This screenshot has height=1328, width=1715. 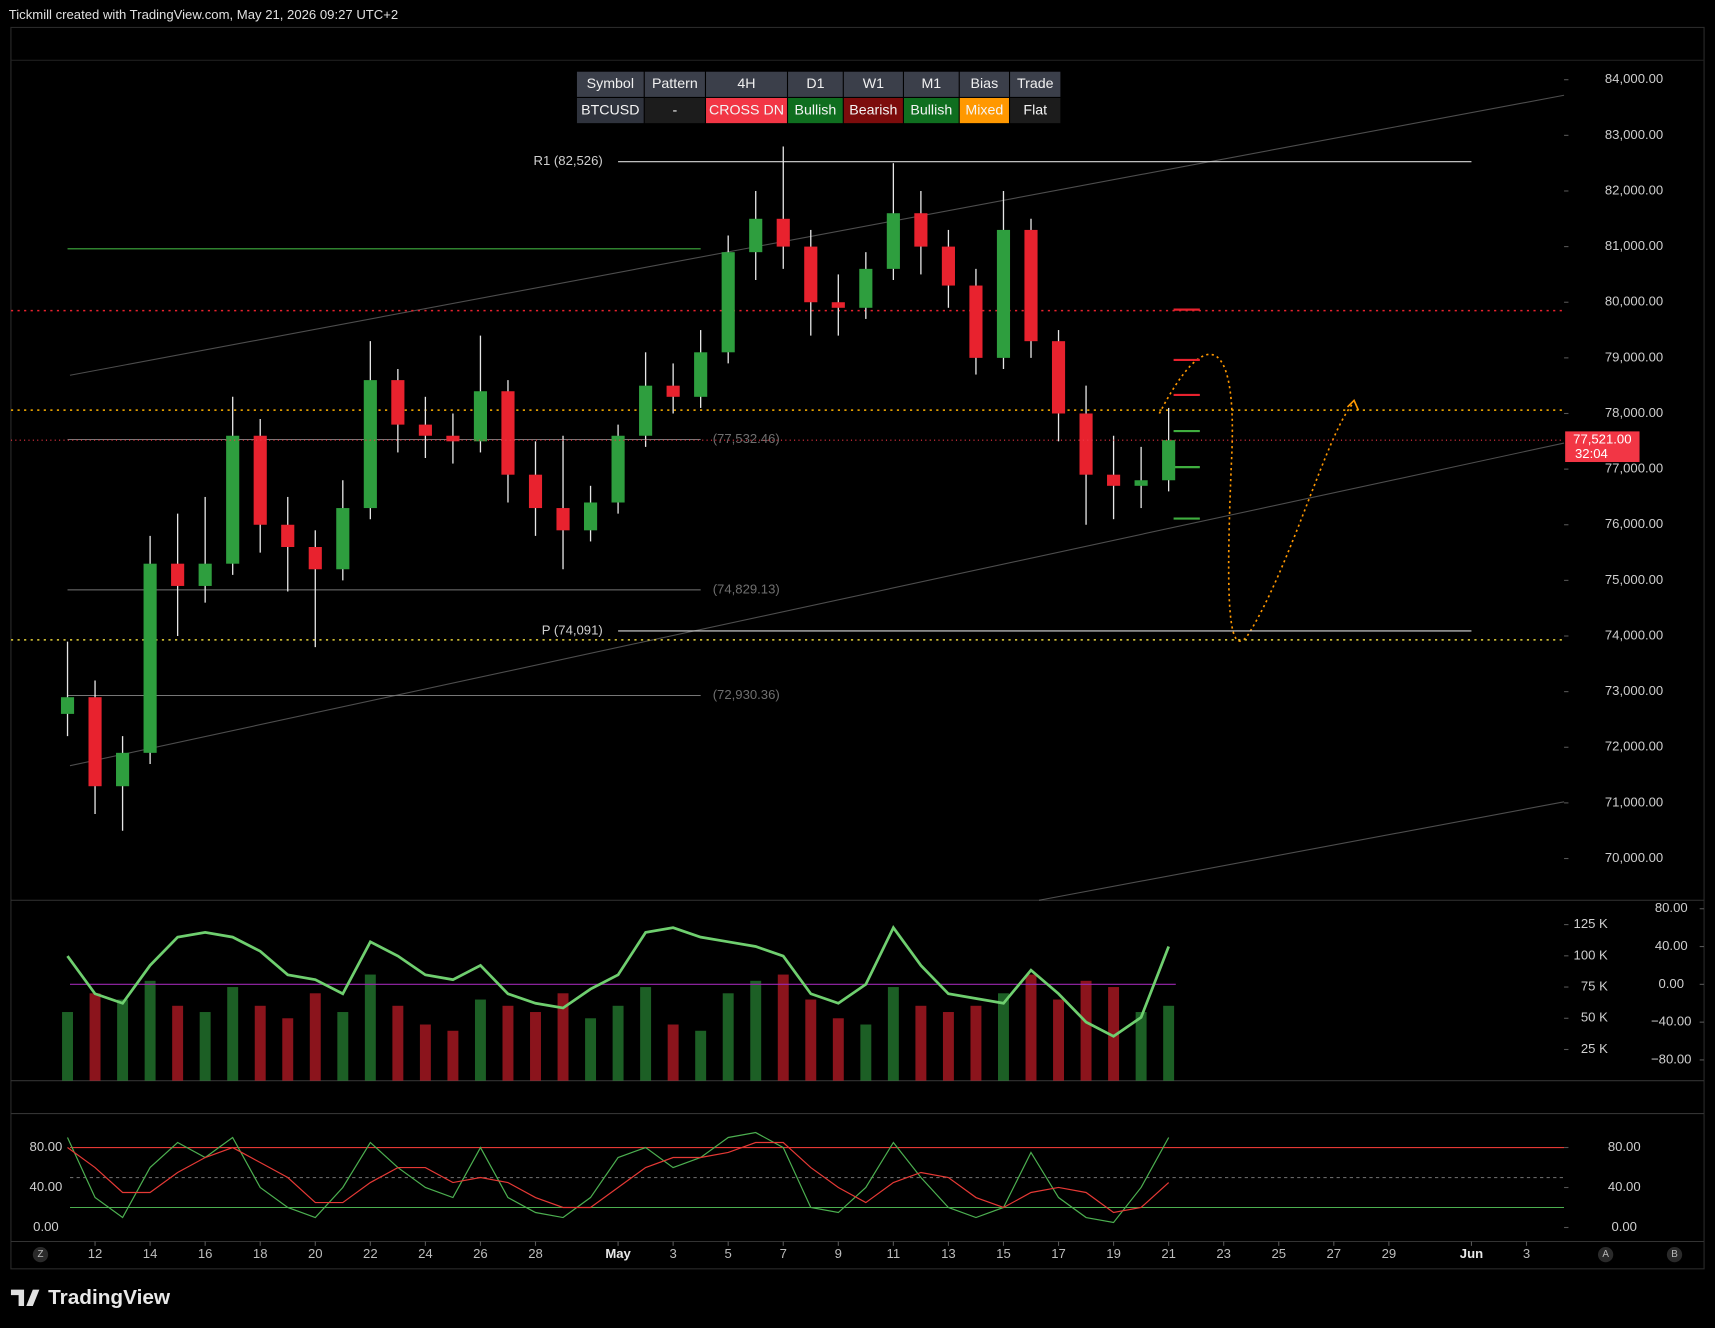 I want to click on projection-arrow, so click(x=1353, y=404).